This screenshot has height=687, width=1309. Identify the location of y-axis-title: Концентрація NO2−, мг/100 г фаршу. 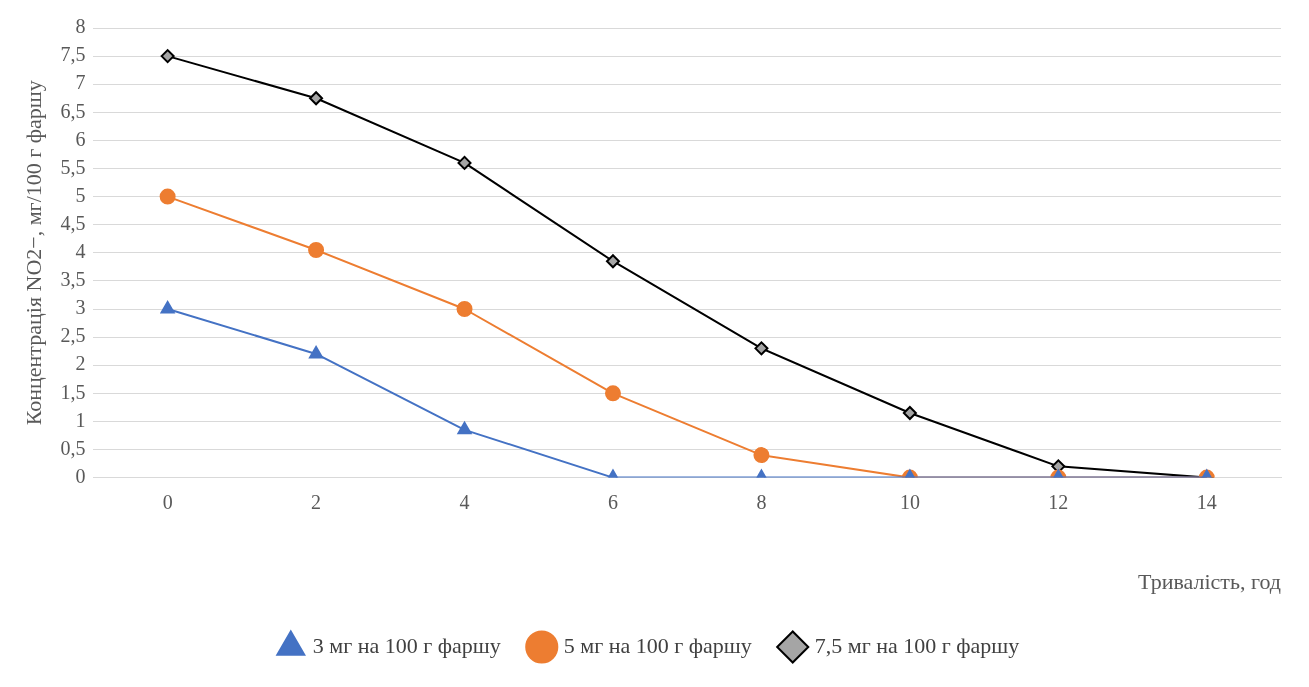
(33, 253).